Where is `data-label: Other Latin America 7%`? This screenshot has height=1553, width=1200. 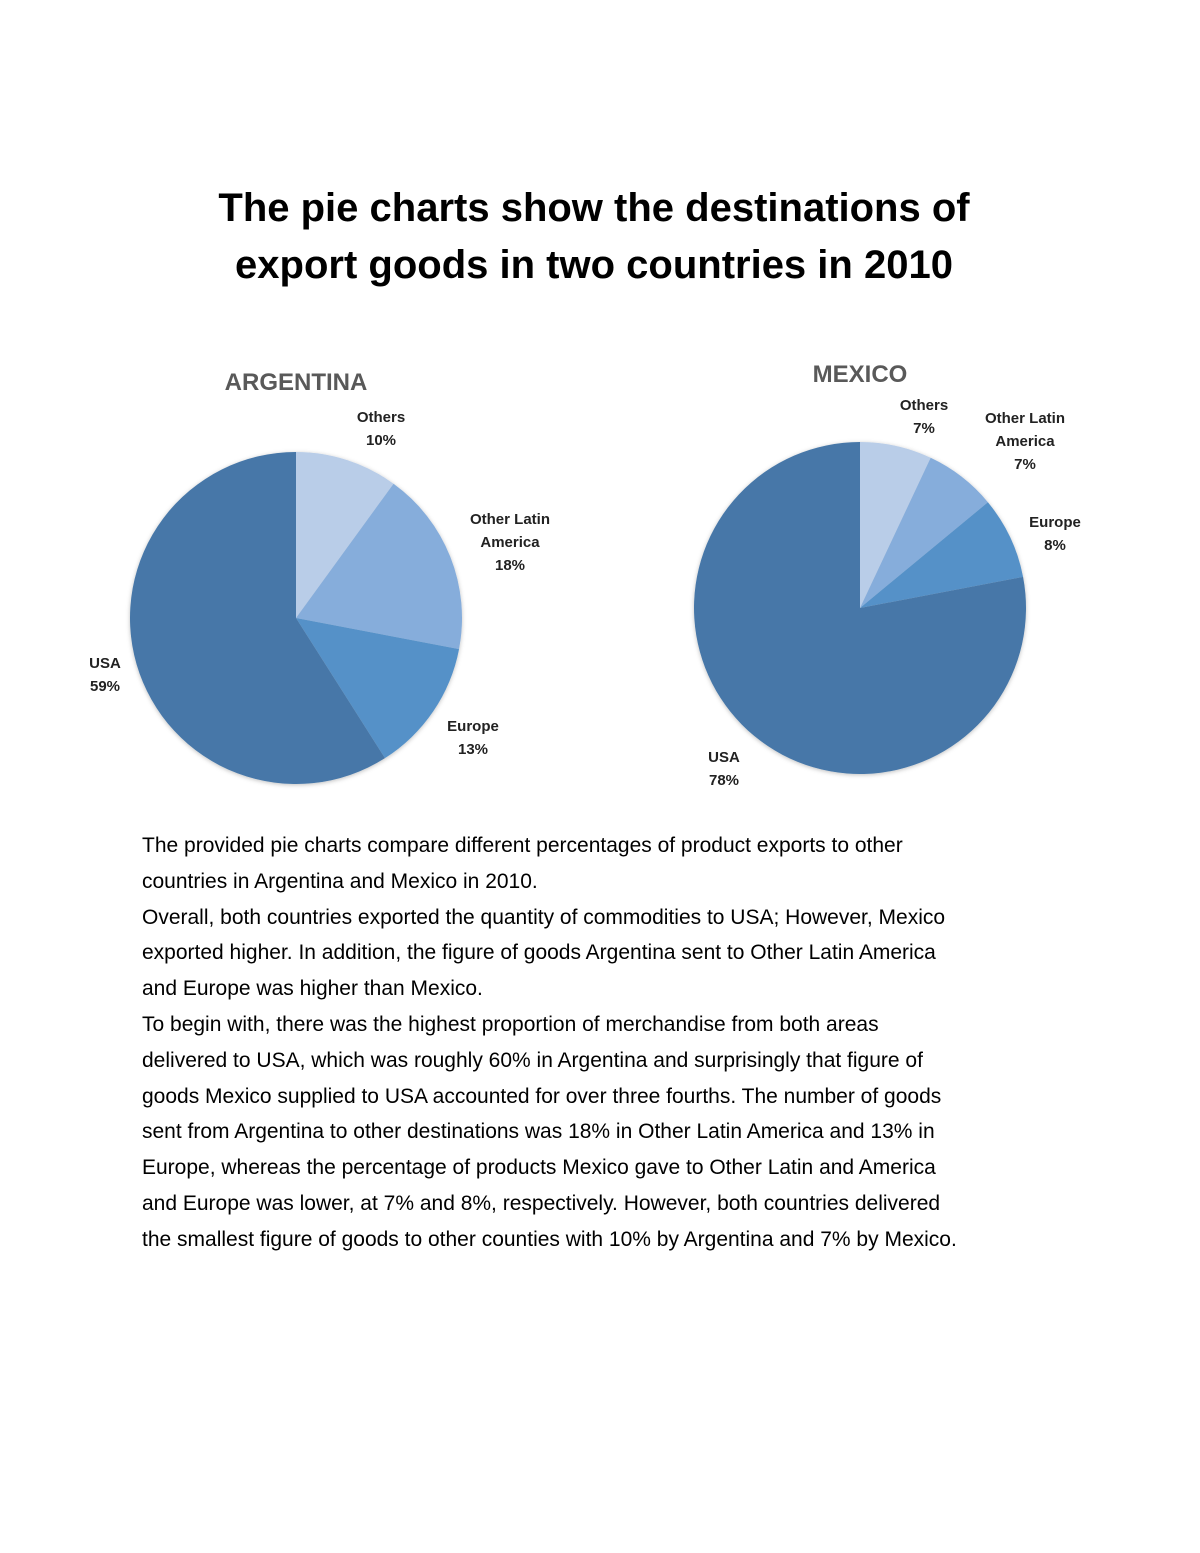 data-label: Other Latin America 7% is located at coordinates (1025, 441).